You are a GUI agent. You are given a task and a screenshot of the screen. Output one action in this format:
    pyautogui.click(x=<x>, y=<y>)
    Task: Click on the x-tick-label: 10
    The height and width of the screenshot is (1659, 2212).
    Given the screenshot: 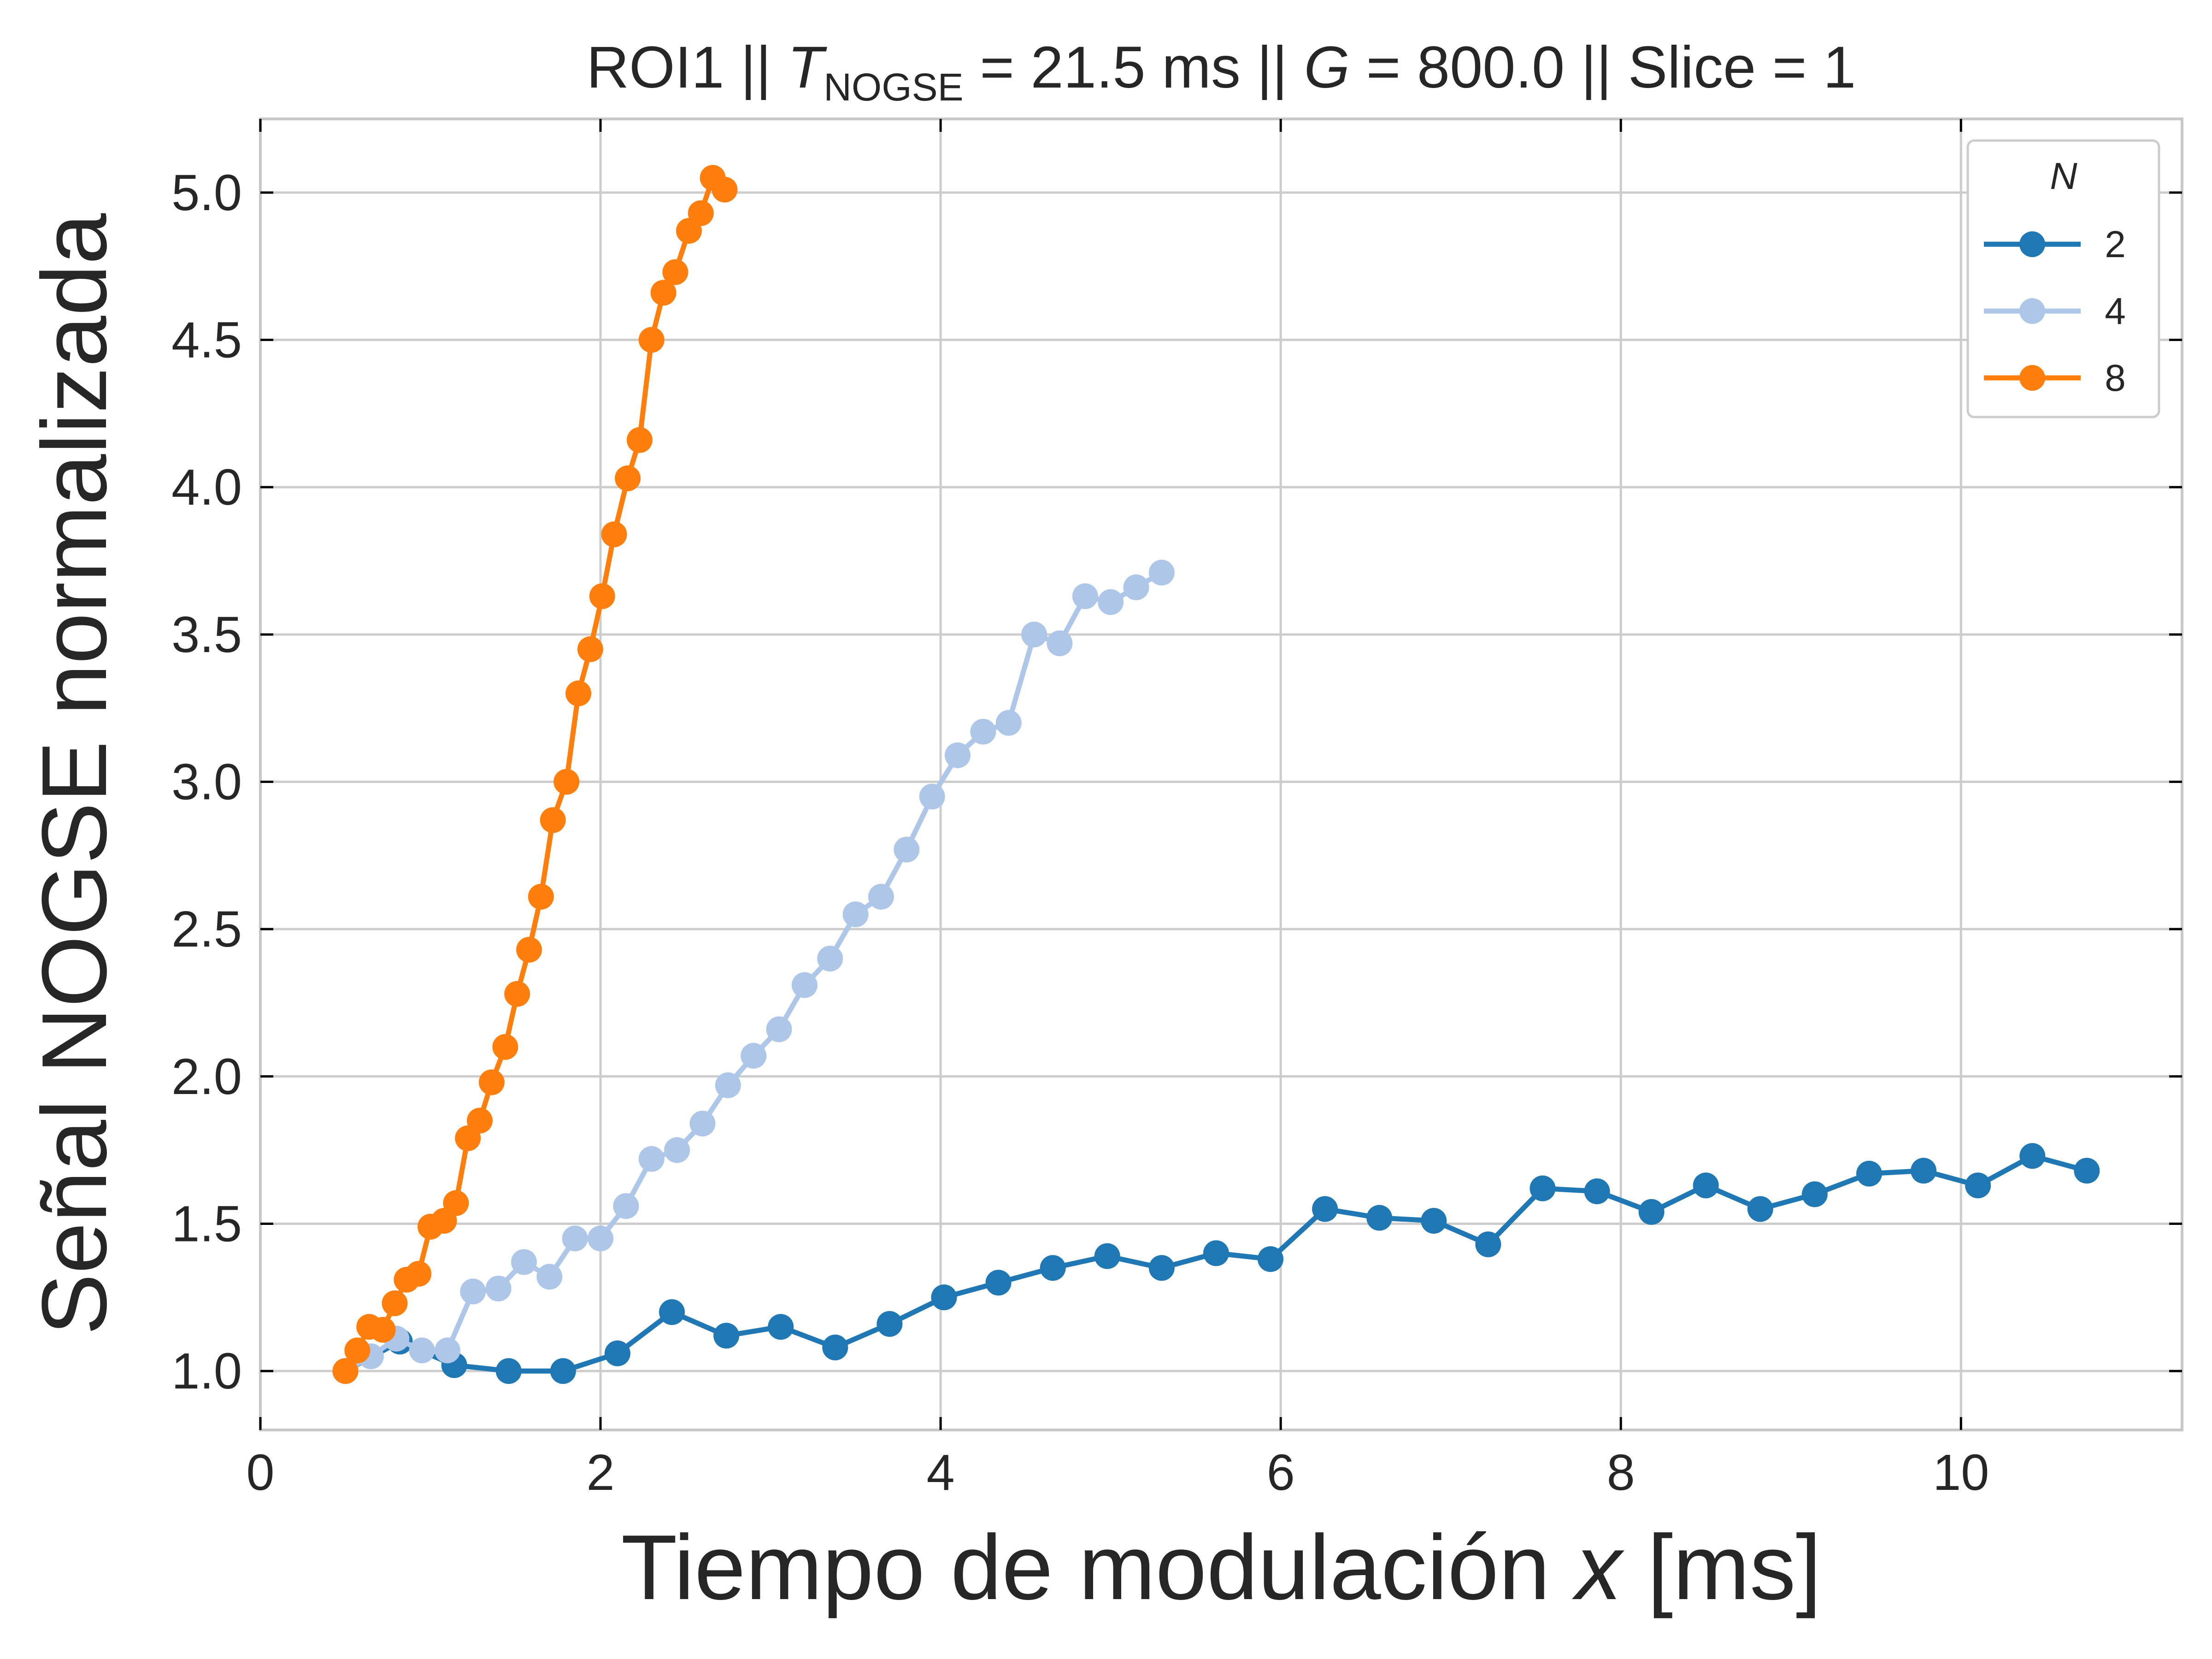 What is the action you would take?
    pyautogui.click(x=1961, y=1472)
    